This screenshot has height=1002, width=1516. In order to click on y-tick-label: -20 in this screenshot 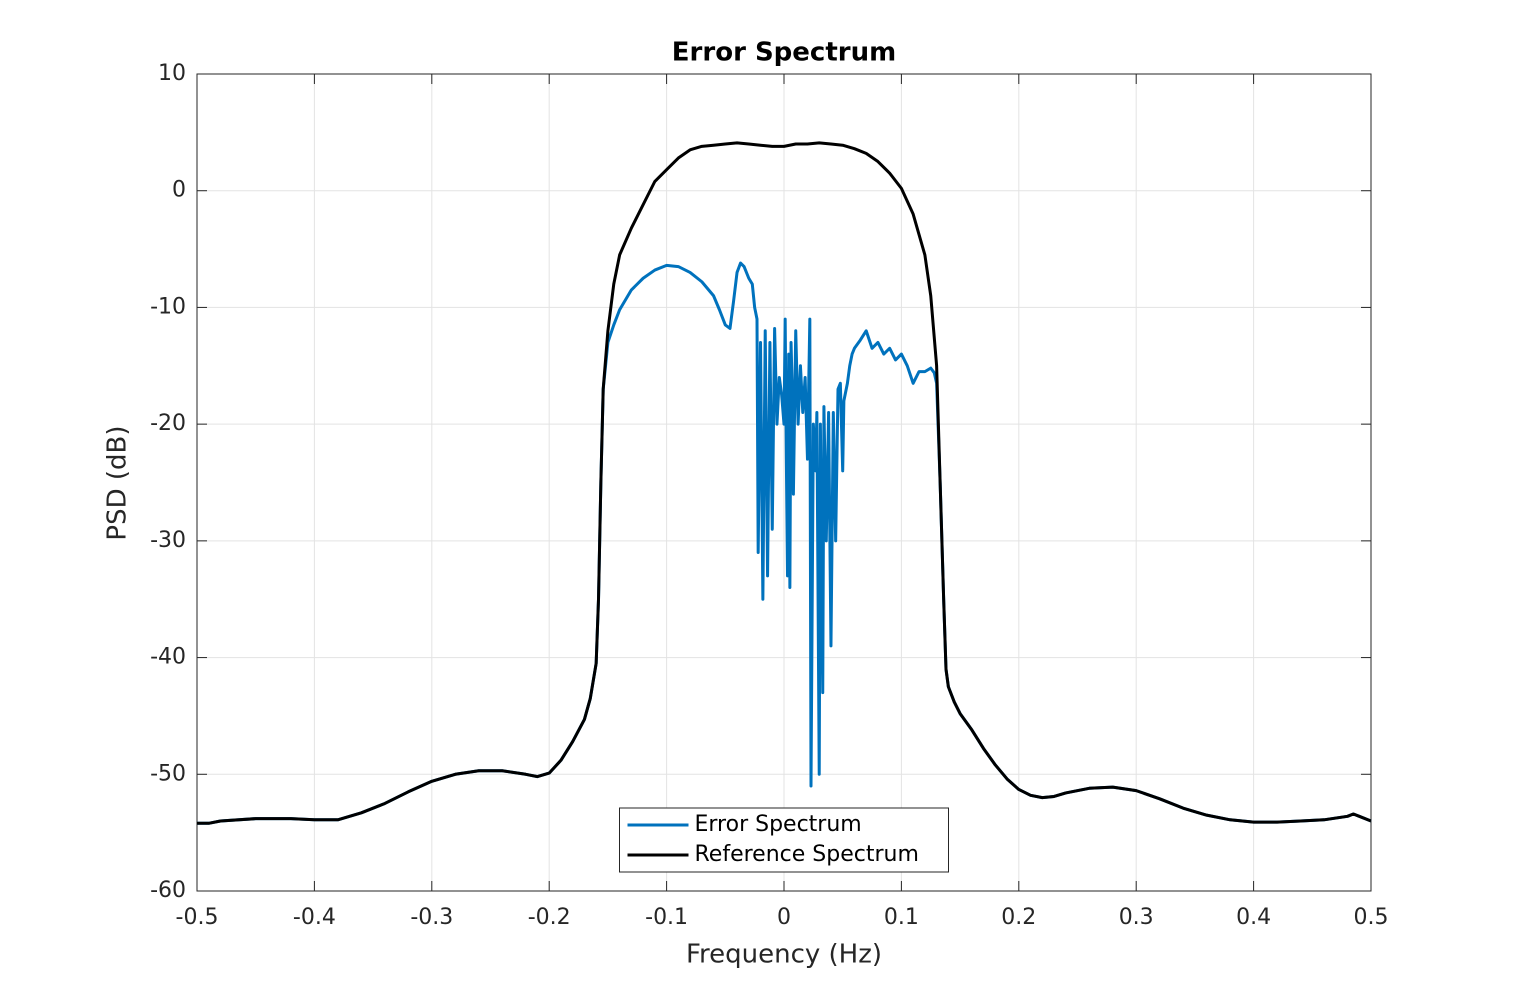, I will do `click(168, 423)`.